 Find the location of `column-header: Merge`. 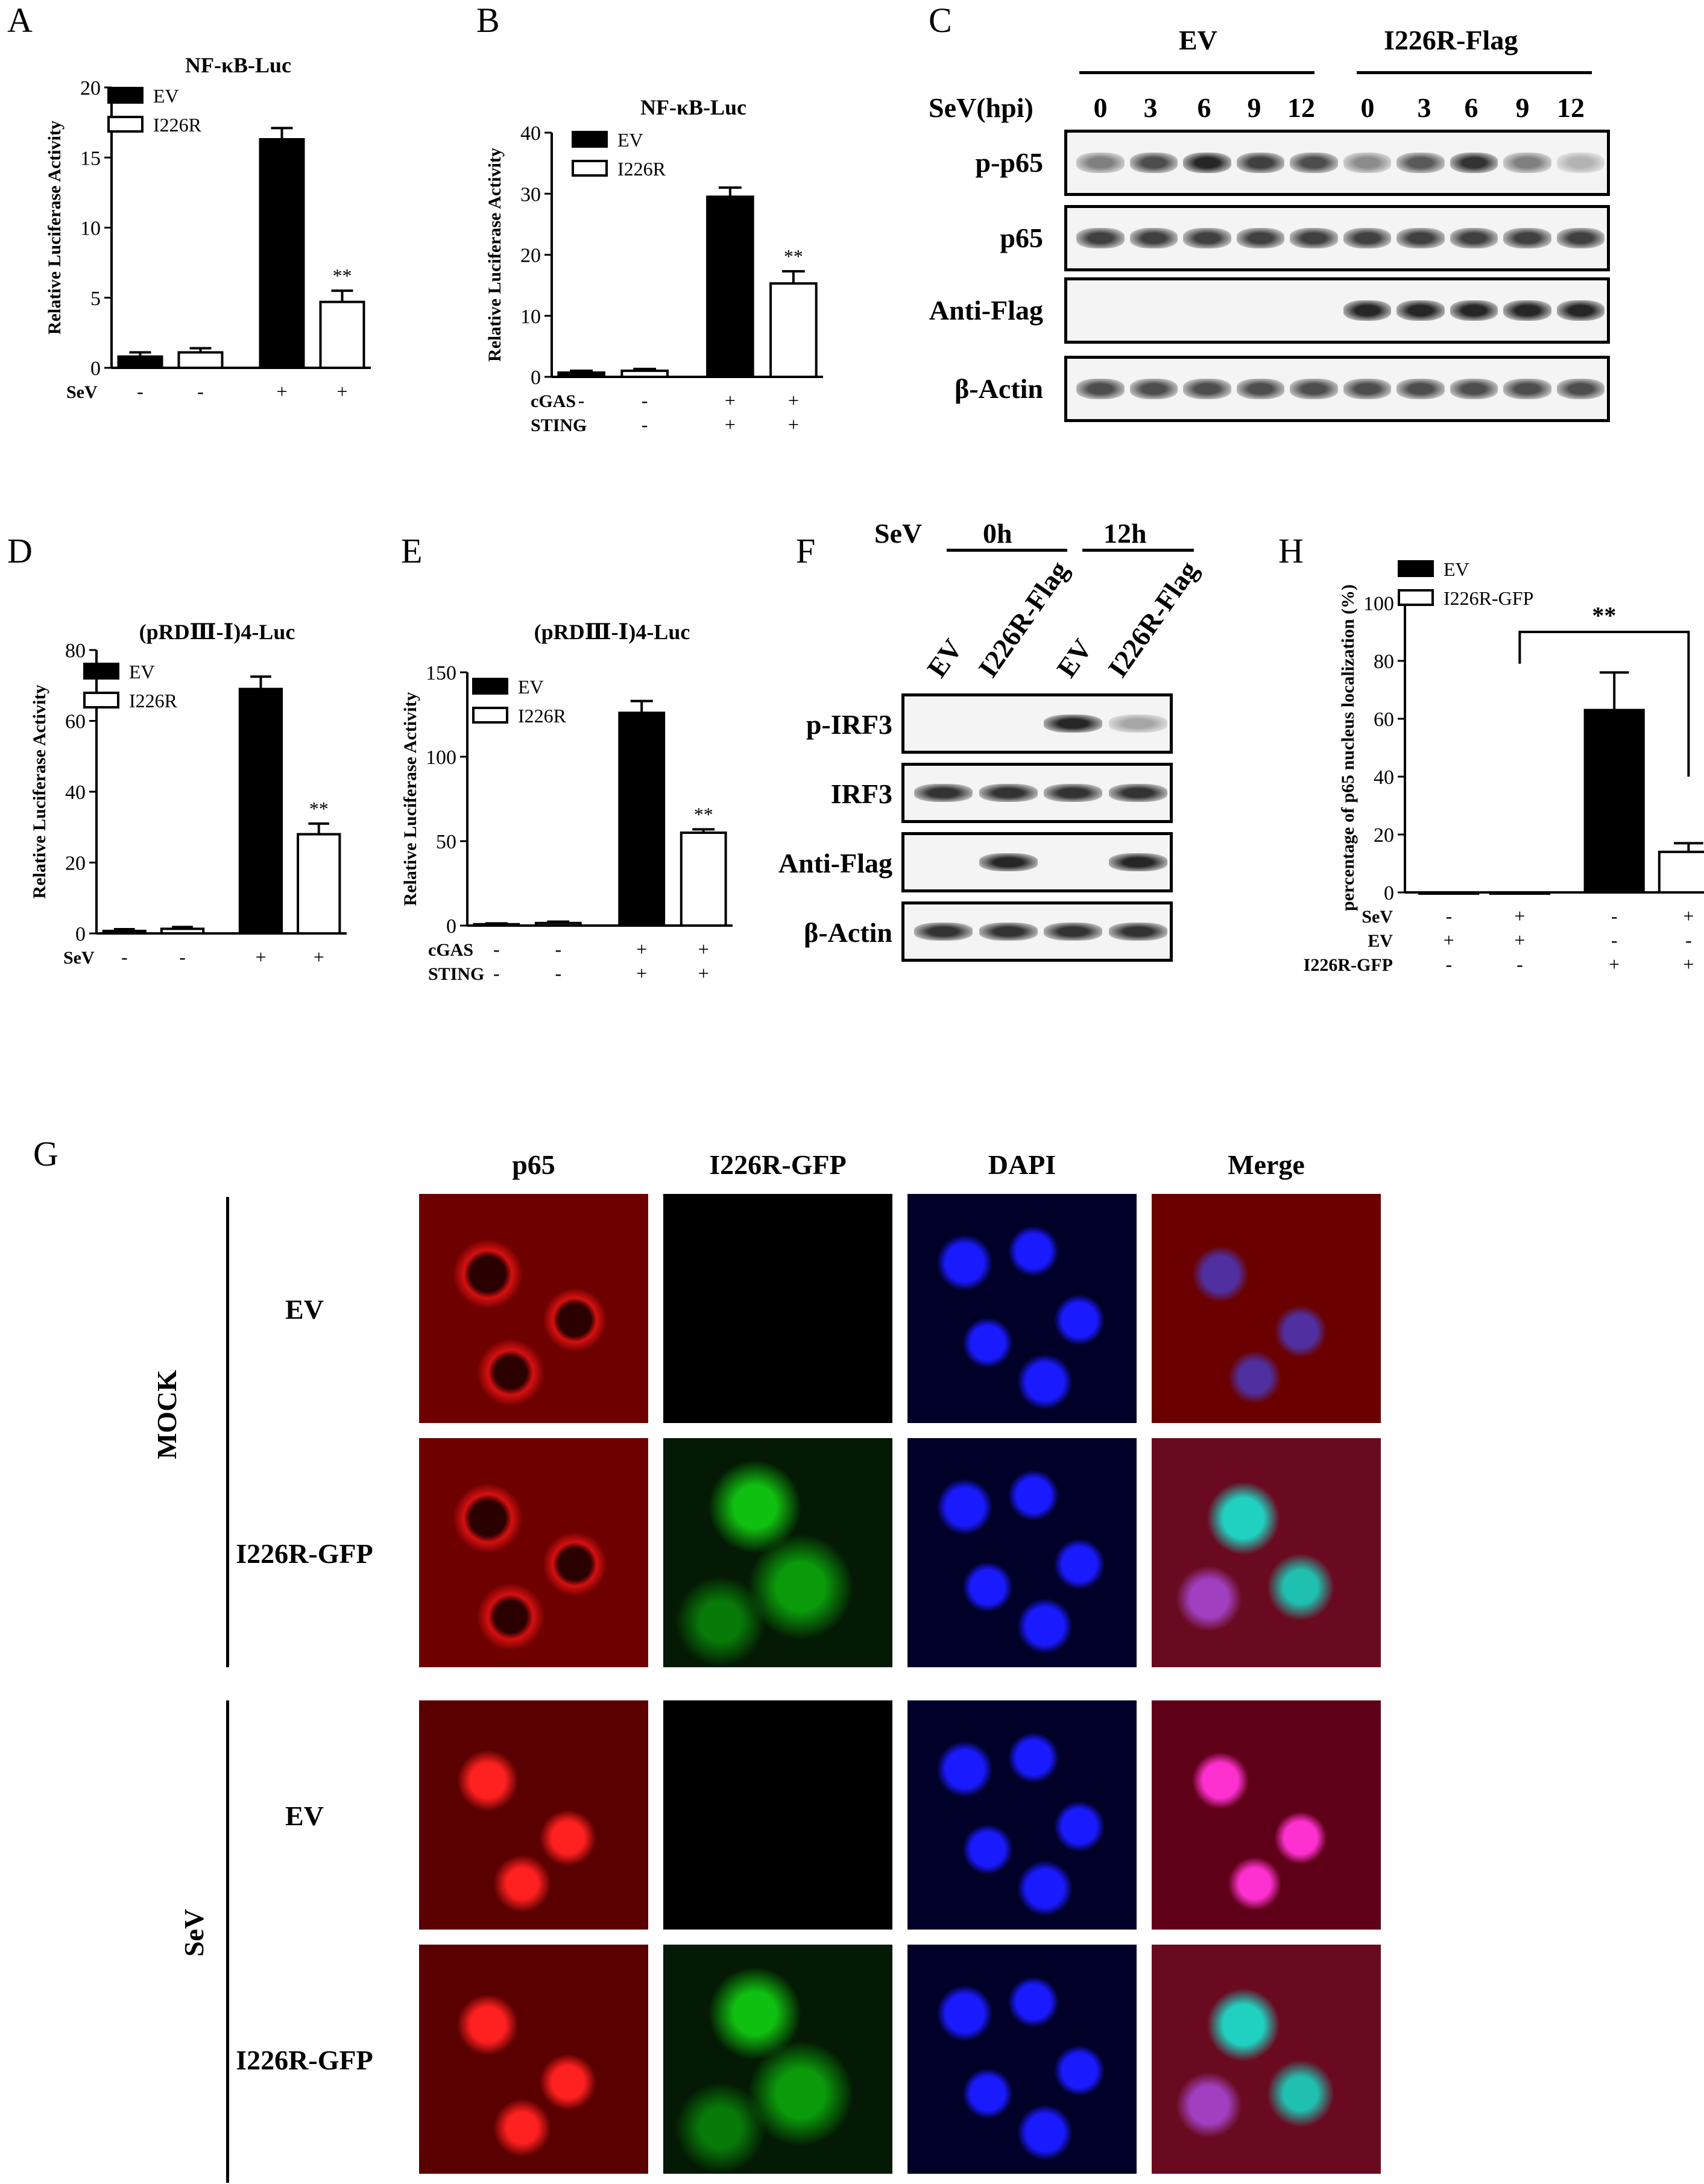

column-header: Merge is located at coordinates (1266, 1165).